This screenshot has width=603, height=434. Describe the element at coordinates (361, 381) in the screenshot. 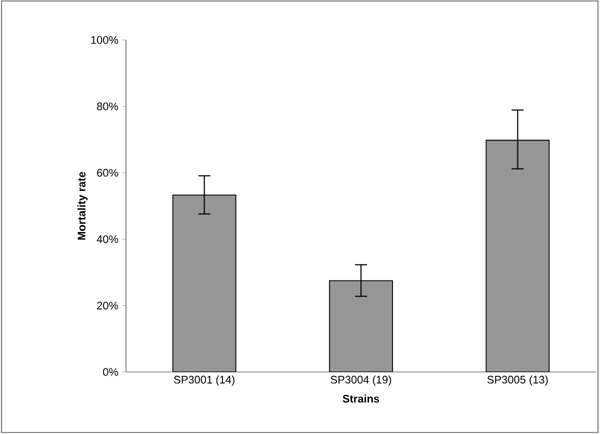

I see `x-tick-label: SP3004 (19)` at that location.